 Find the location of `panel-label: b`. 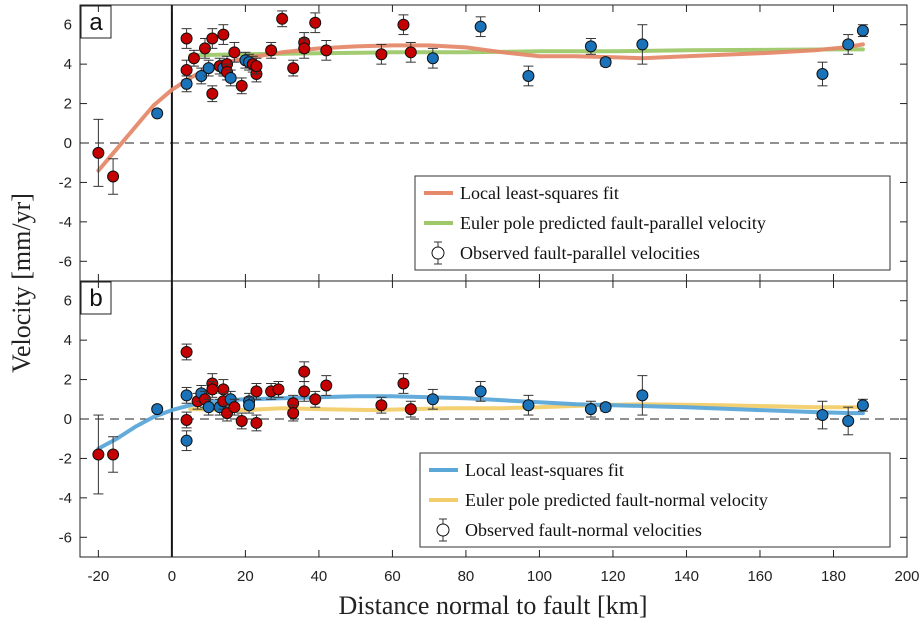

panel-label: b is located at coordinates (95, 298).